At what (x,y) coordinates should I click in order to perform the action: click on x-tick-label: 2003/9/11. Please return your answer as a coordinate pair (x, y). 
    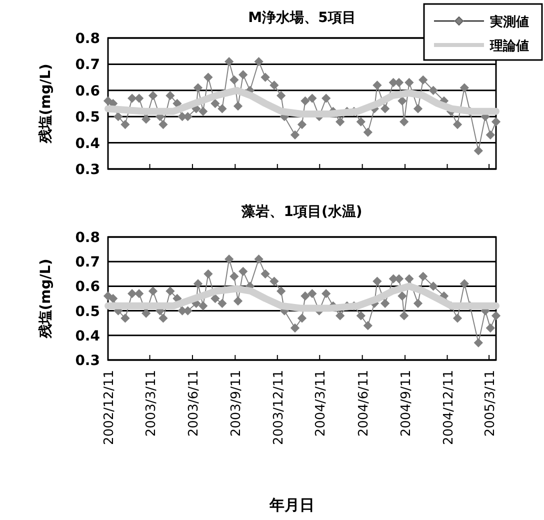
    Looking at the image, I should click on (236, 403).